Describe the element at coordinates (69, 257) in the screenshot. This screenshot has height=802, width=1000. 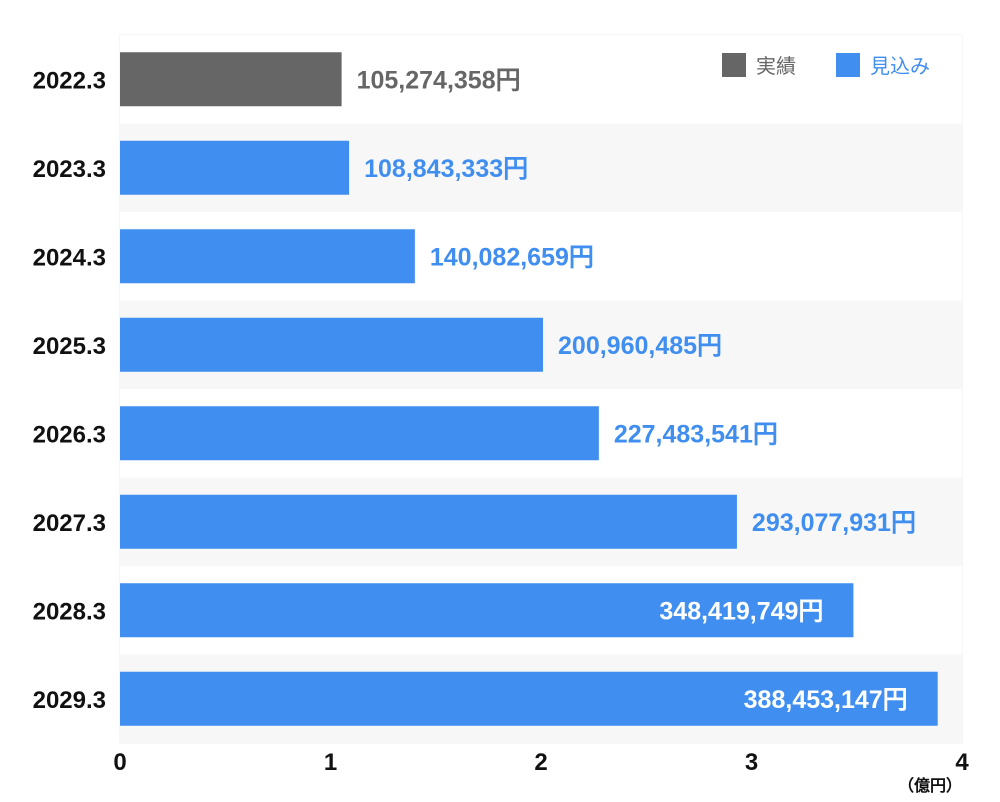
I see `category-label: 2024.3` at that location.